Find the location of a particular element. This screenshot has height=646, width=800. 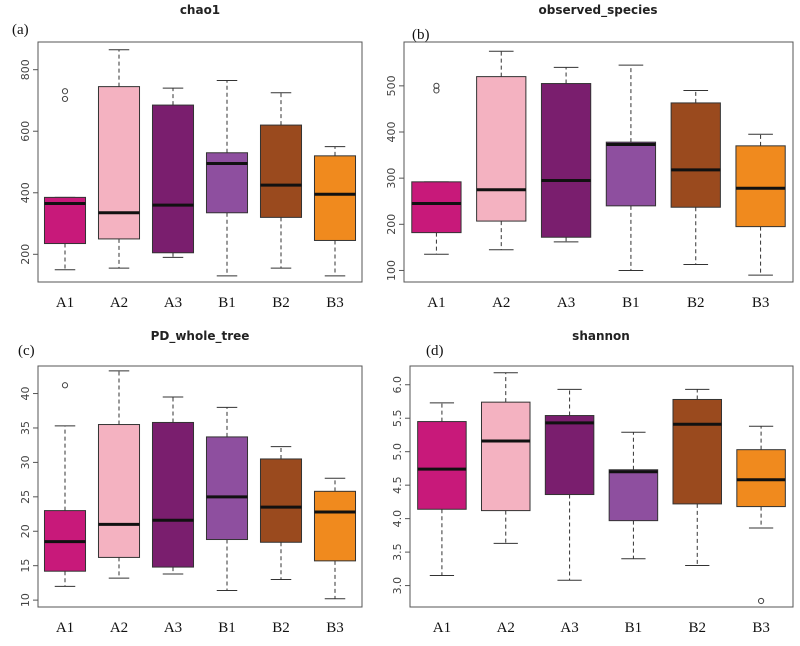

y-tick-label: 35 is located at coordinates (25, 428).